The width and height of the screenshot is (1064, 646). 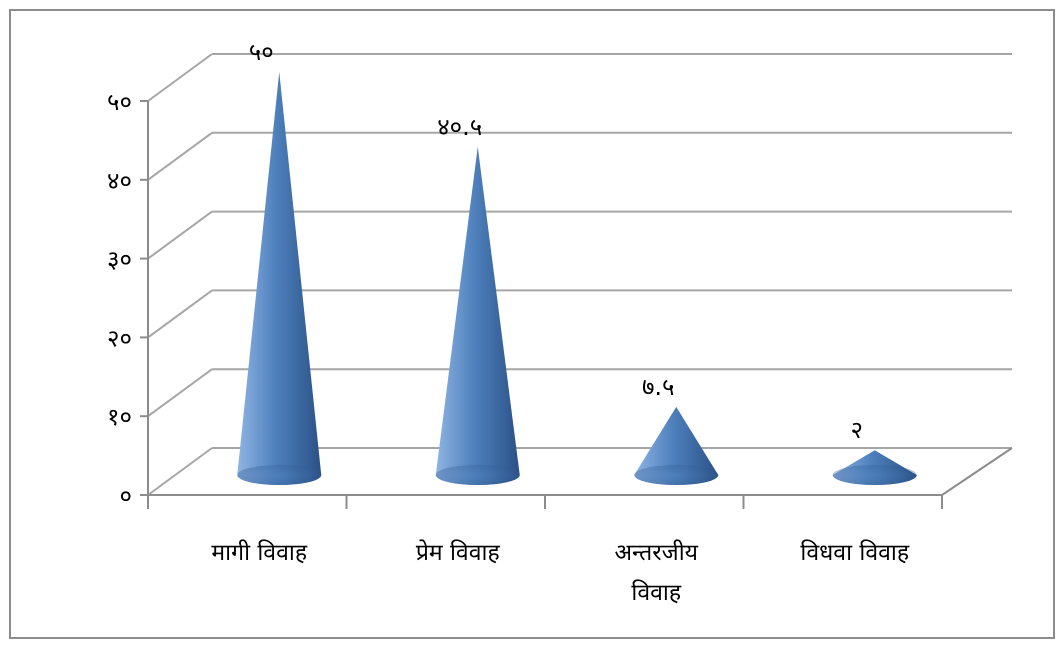 I want to click on floor-right-edge, so click(x=977, y=471).